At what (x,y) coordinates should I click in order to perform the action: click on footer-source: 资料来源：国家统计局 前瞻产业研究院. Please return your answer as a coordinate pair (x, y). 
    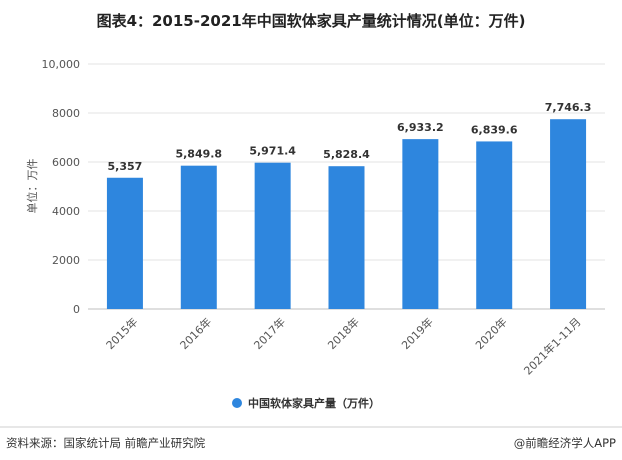
    Looking at the image, I should click on (106, 443).